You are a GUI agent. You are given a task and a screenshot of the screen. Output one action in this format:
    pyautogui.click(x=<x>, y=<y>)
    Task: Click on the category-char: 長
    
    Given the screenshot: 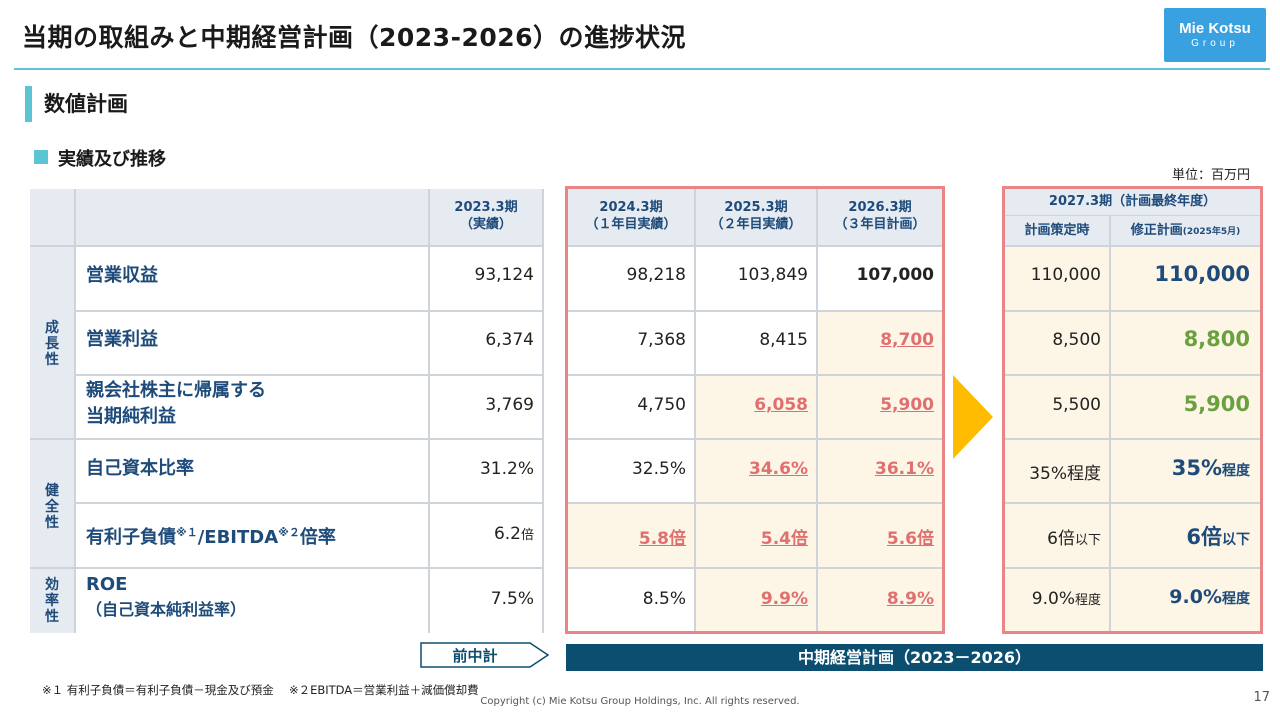 What is the action you would take?
    pyautogui.click(x=52, y=344)
    